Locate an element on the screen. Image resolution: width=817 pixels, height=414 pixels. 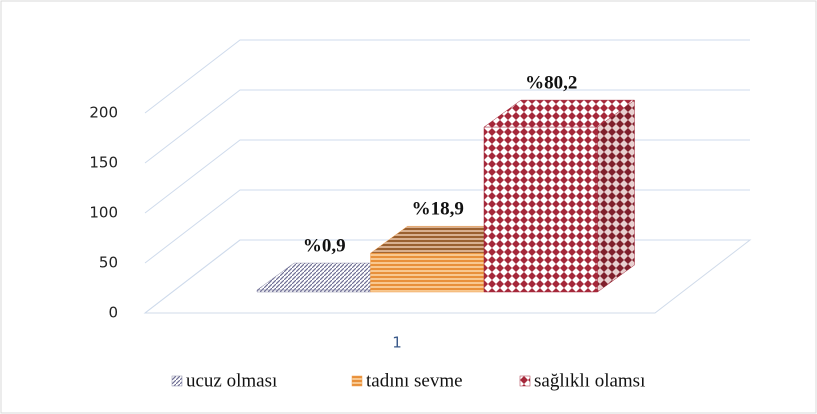
y-tick-label: 50 is located at coordinates (108, 263).